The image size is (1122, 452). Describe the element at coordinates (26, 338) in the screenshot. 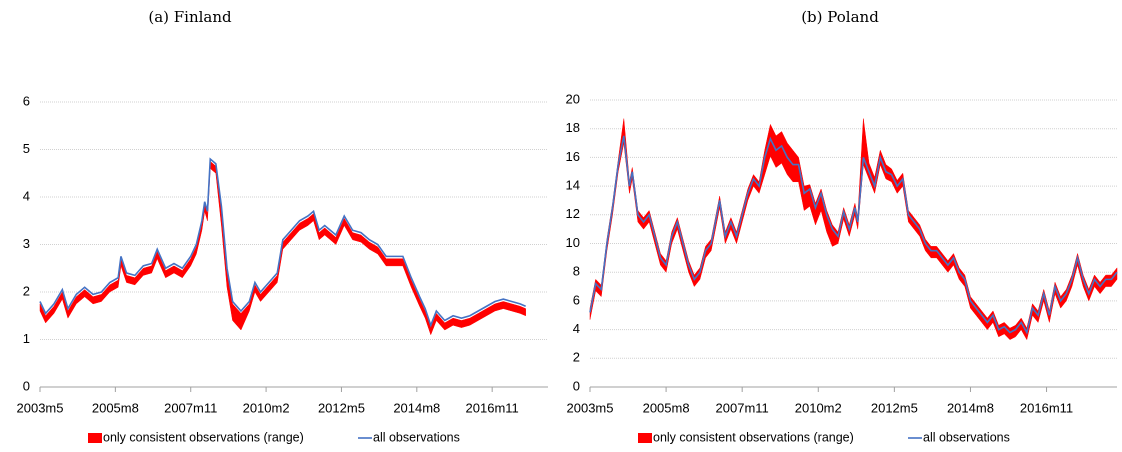

I see `y-tick-label: 1` at that location.